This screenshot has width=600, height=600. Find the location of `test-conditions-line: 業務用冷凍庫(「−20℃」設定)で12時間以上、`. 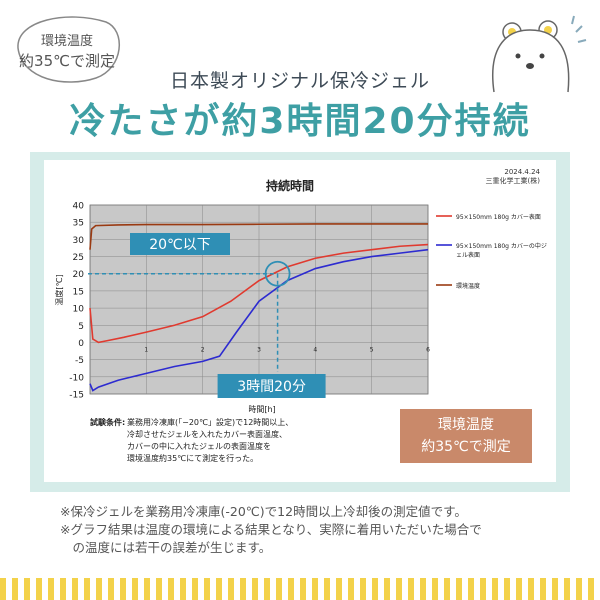

test-conditions-line: 業務用冷凍庫(「−20℃」設定)で12時間以上、 is located at coordinates (210, 422).